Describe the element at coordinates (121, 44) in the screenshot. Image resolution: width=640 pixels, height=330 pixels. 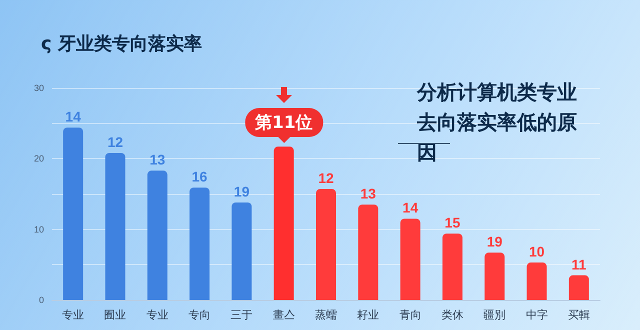
I see `chart-title: ς 牙业类专向落实率` at that location.